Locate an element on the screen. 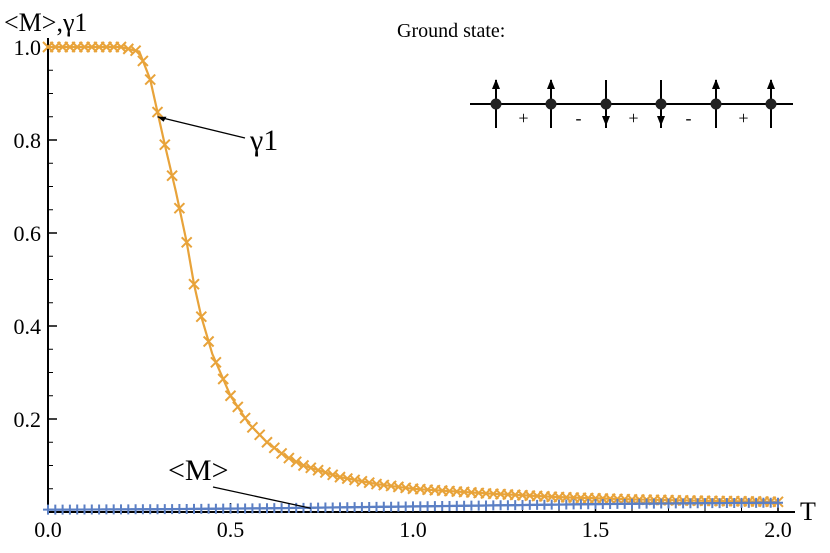  x-tick-label: 2.0 is located at coordinates (778, 529).